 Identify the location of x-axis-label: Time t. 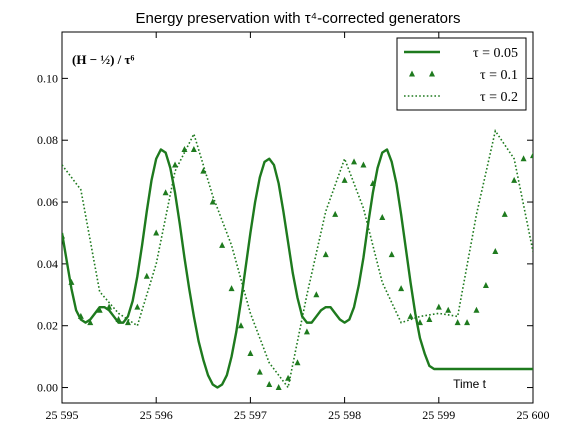
(470, 384).